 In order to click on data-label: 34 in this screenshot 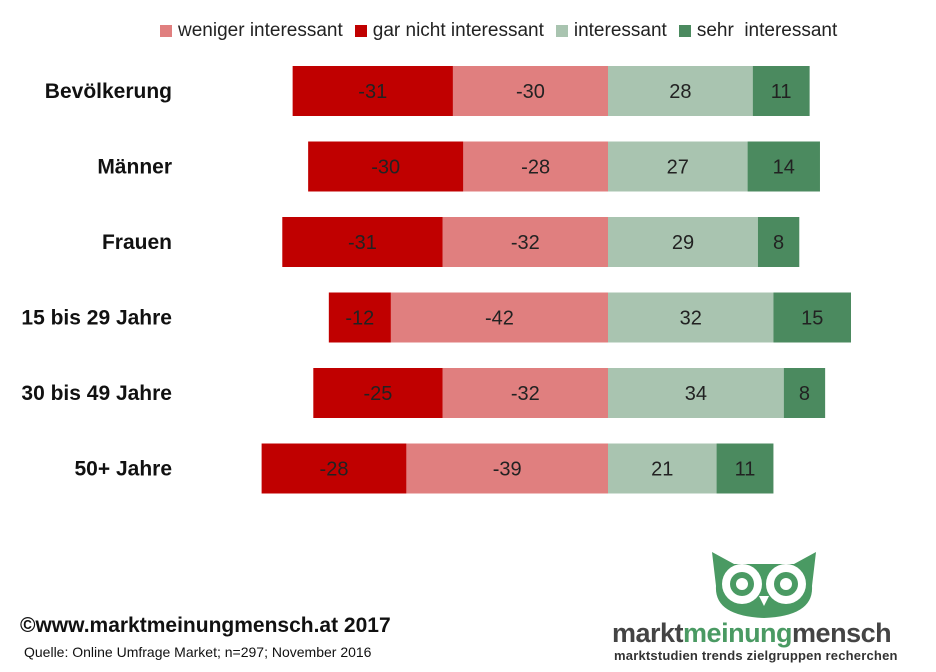, I will do `click(696, 394)`.